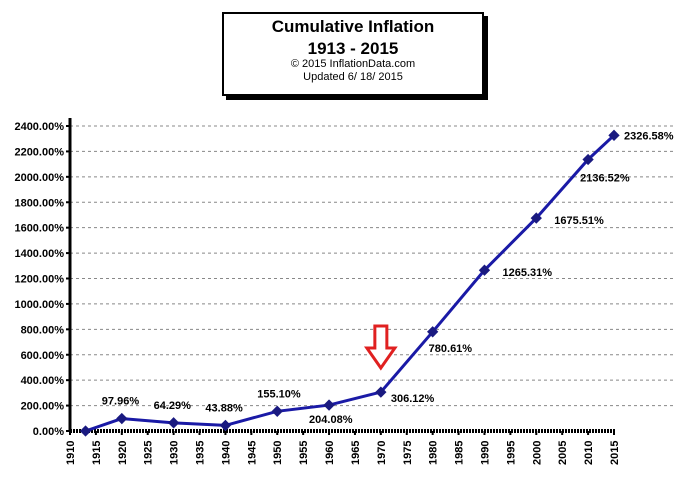 The height and width of the screenshot is (477, 700). What do you see at coordinates (39, 254) in the screenshot?
I see `y-tick-label: 1400.00%` at bounding box center [39, 254].